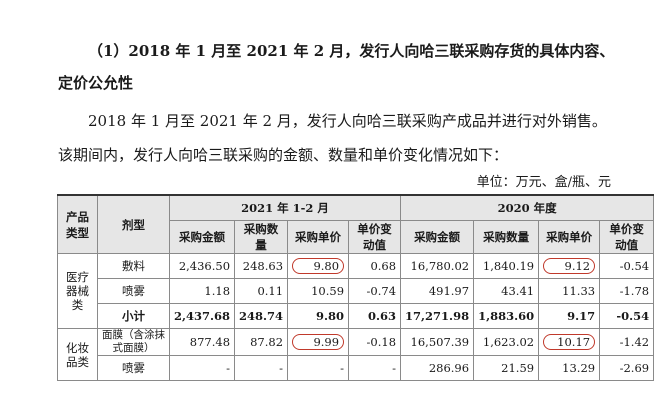  Describe the element at coordinates (527, 207) in the screenshot. I see `header-period-2020: 2020 年度` at that location.